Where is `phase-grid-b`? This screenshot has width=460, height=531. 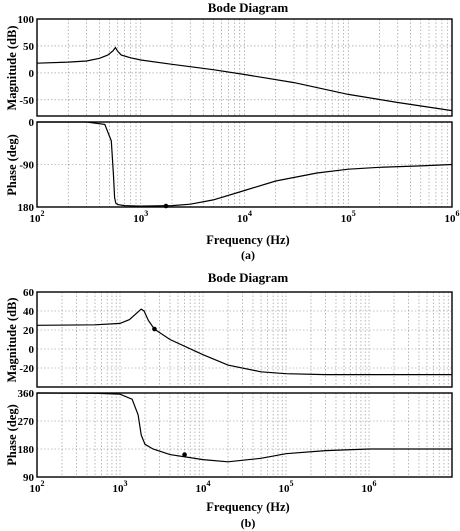
phase-grid-b is located at coordinates (244, 435).